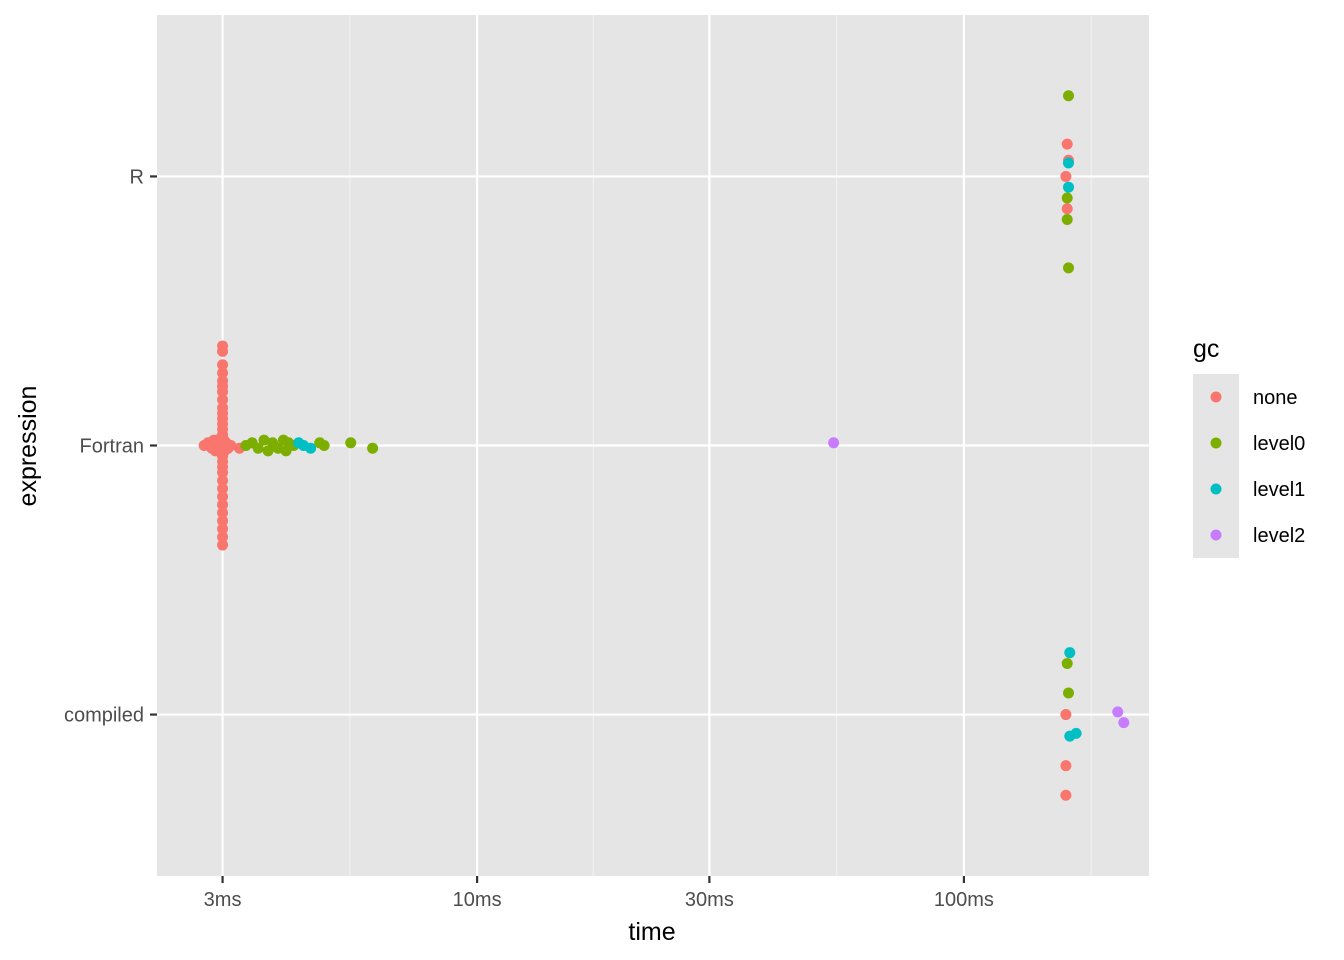  Describe the element at coordinates (651, 932) in the screenshot. I see `x-axis-title: time` at that location.